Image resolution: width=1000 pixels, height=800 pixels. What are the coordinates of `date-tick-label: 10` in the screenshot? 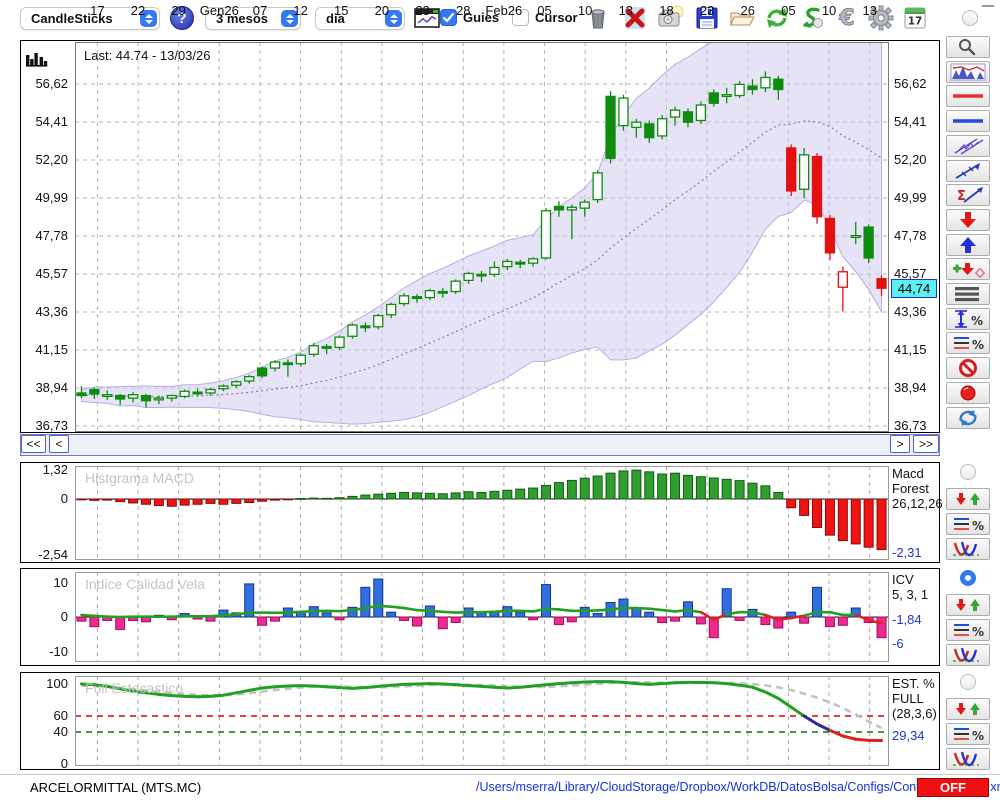 It's located at (829, 10).